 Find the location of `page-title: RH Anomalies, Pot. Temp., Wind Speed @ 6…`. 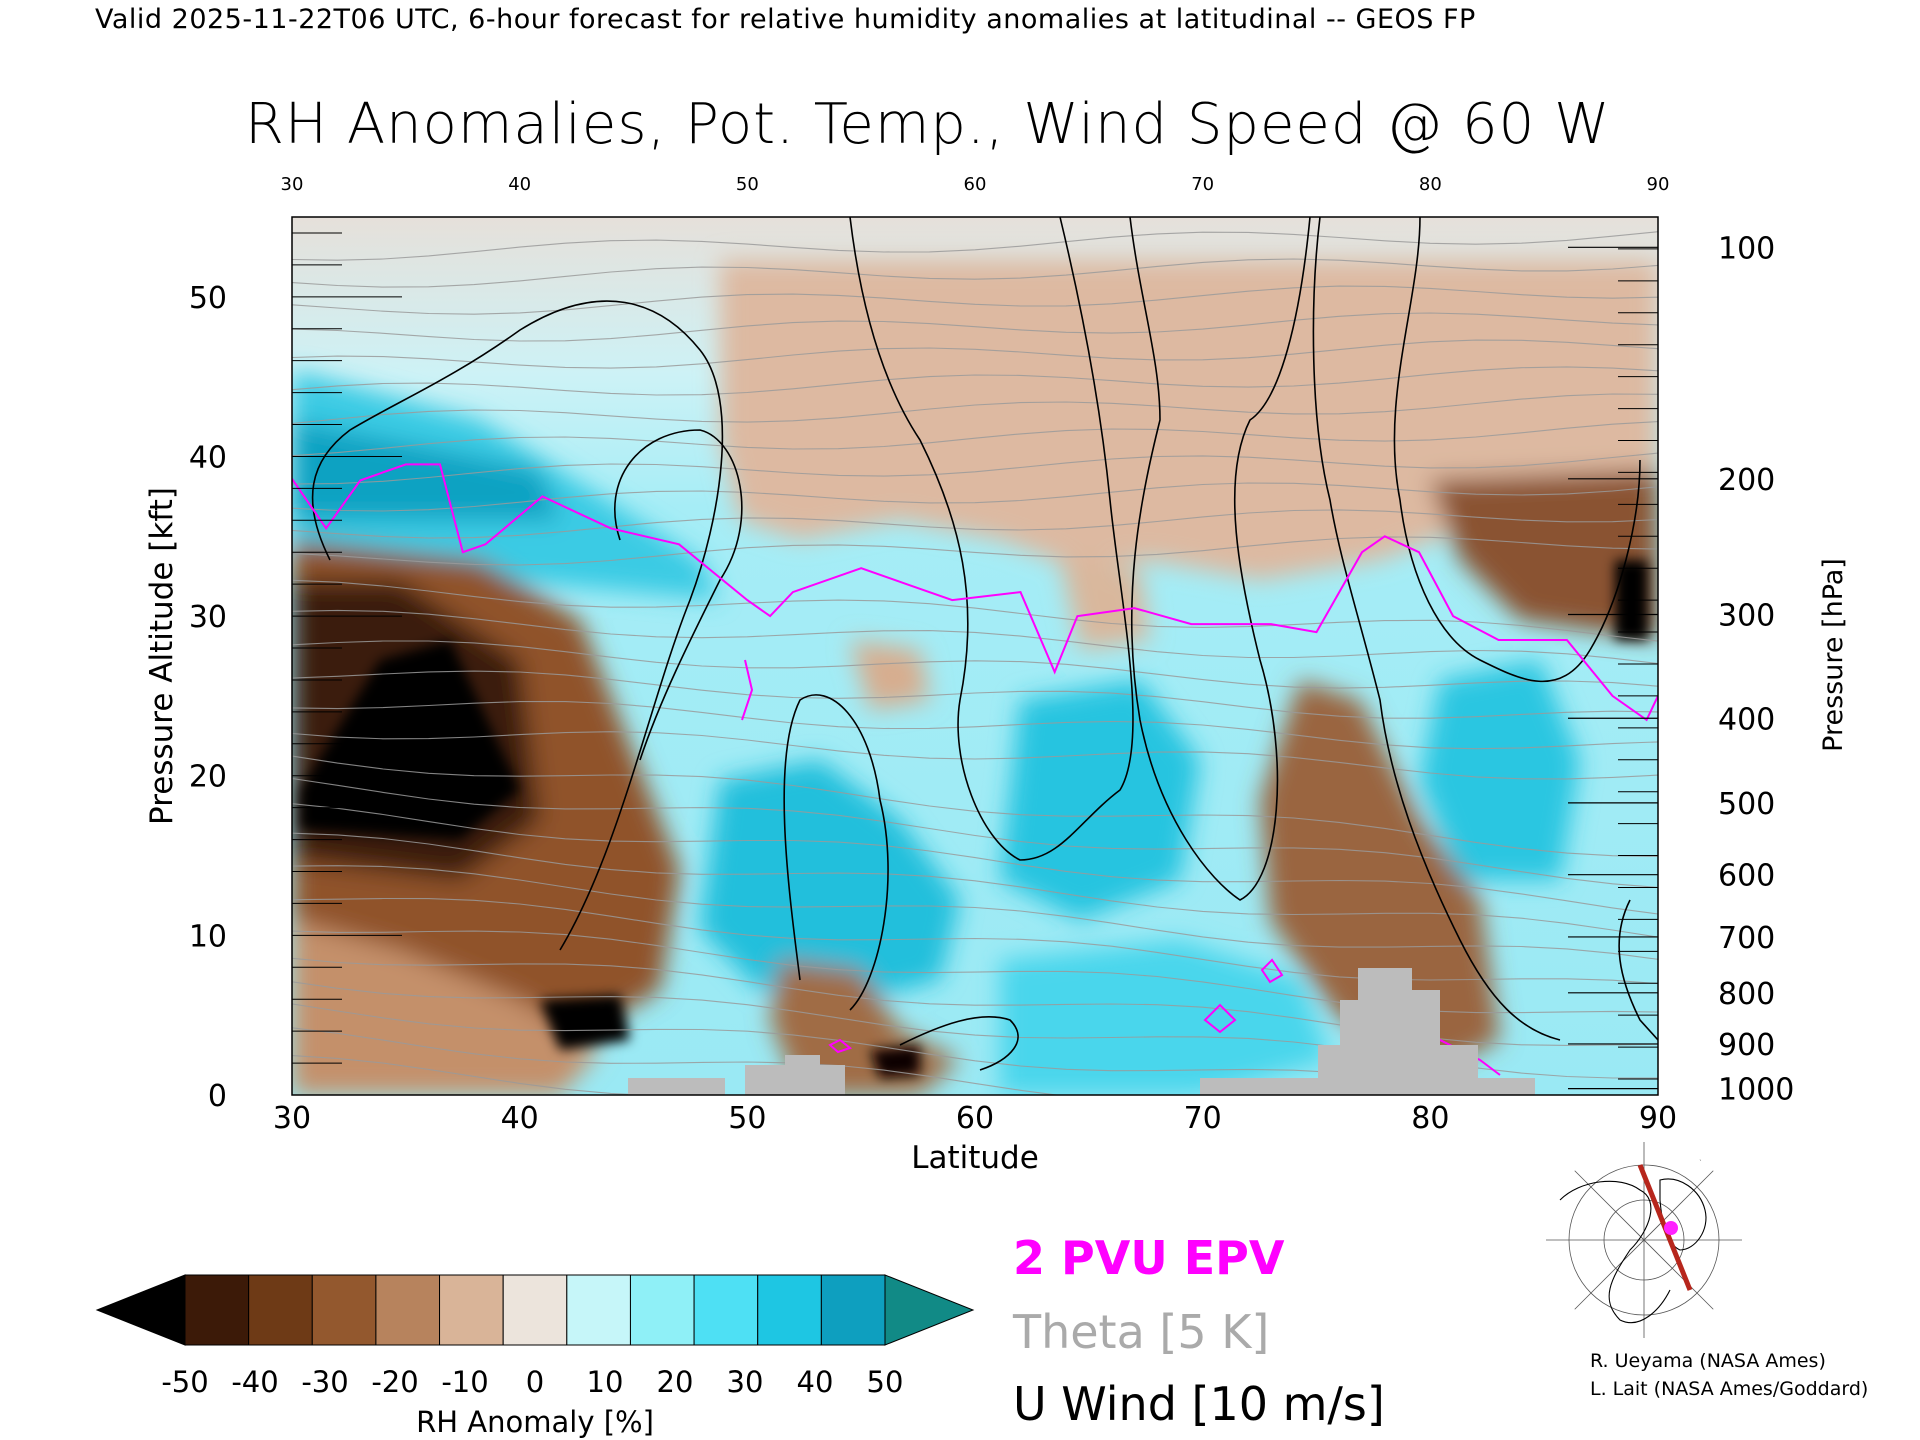

page-title: RH Anomalies, Pot. Temp., Wind Speed @ 6… is located at coordinates (928, 124).